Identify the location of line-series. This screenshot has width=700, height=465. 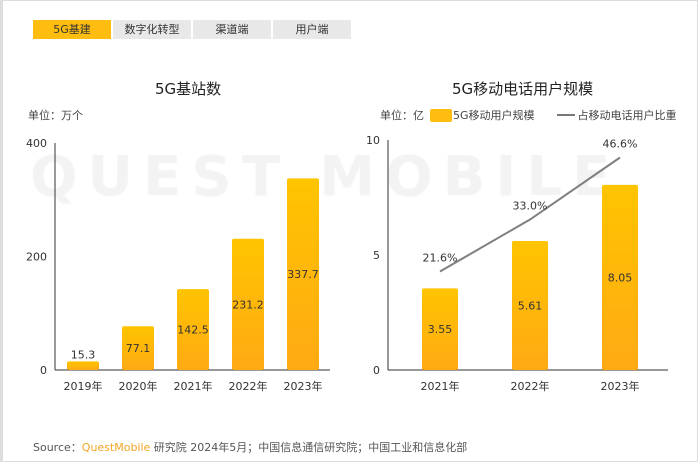
(530, 214).